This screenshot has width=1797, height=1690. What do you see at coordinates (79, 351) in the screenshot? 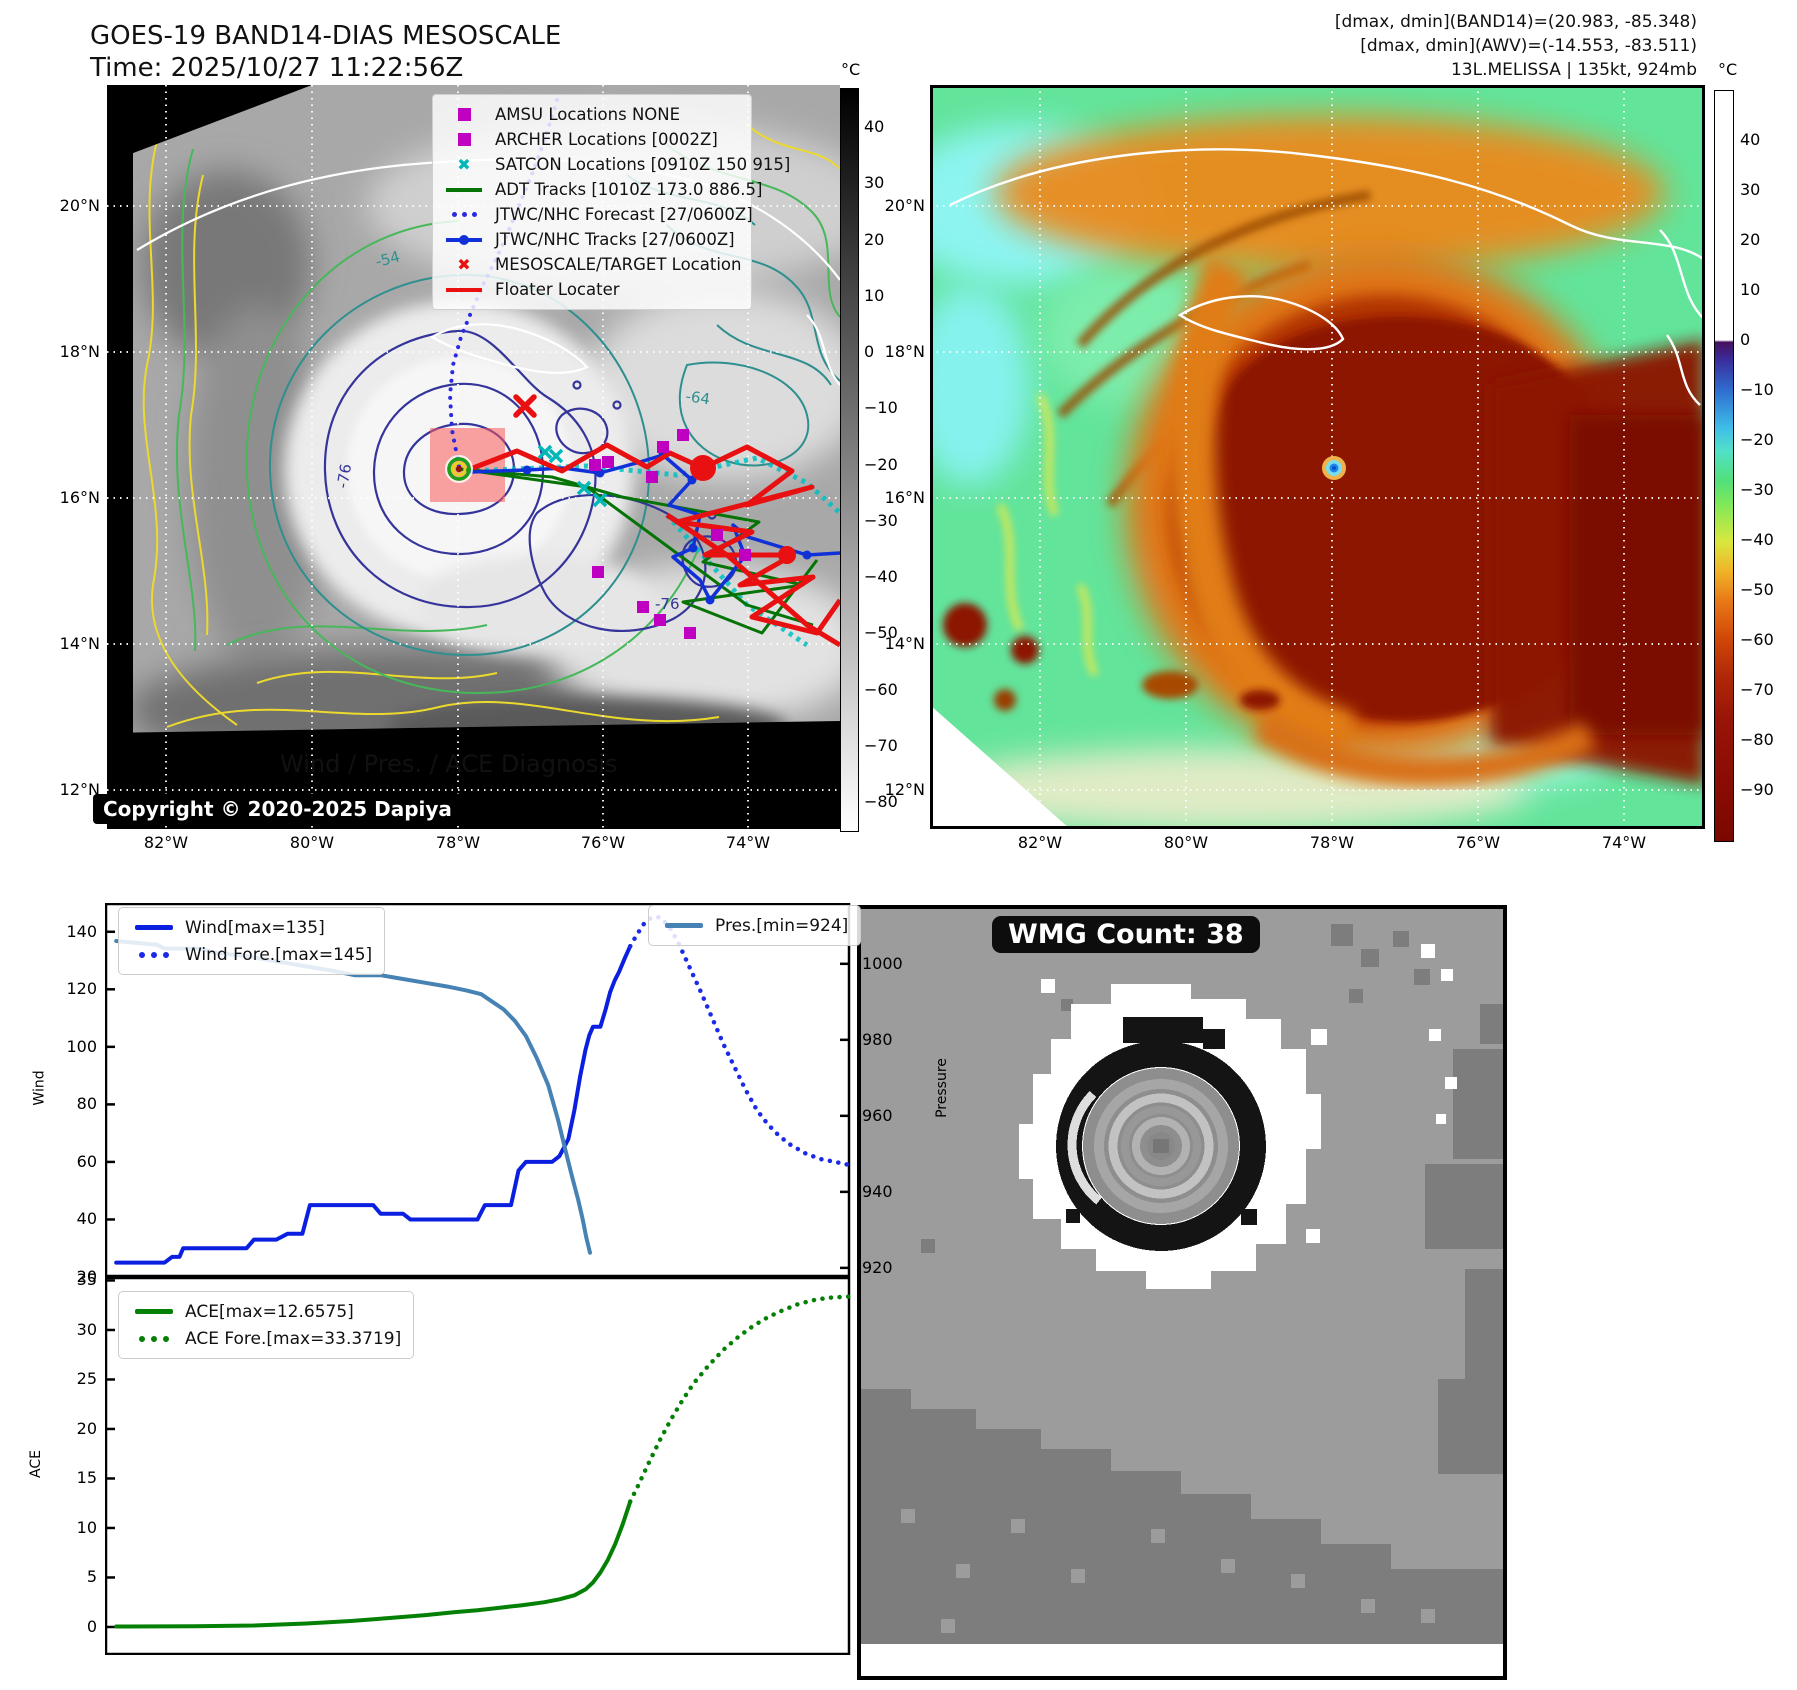
I see `lat-tick-label: 18°N` at bounding box center [79, 351].